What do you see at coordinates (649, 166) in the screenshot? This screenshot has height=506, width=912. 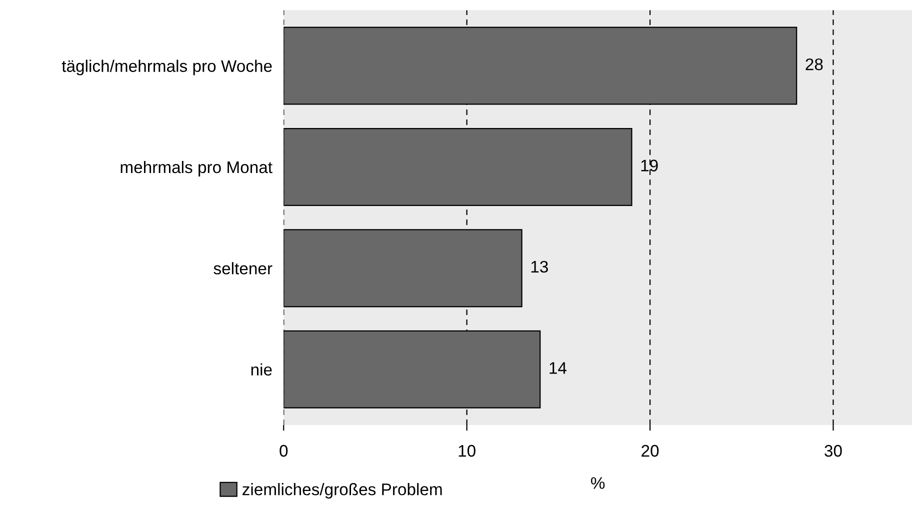 I see `data-label: 19` at bounding box center [649, 166].